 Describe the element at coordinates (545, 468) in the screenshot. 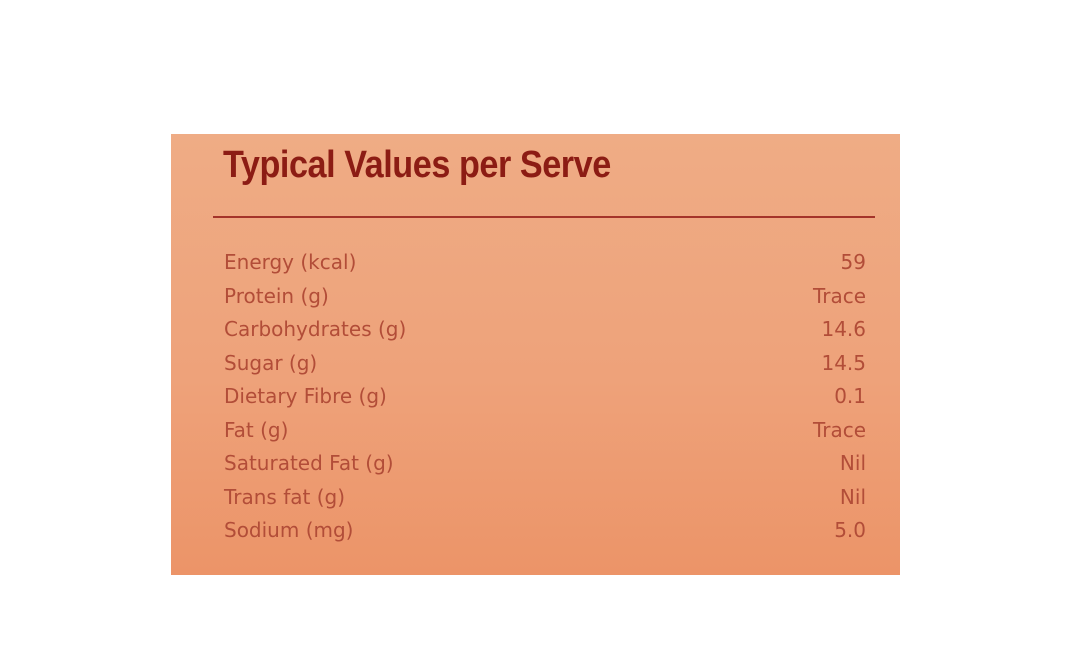

I see `nutrition-row-saturated-fat: Saturated Fat (g) Nil` at that location.